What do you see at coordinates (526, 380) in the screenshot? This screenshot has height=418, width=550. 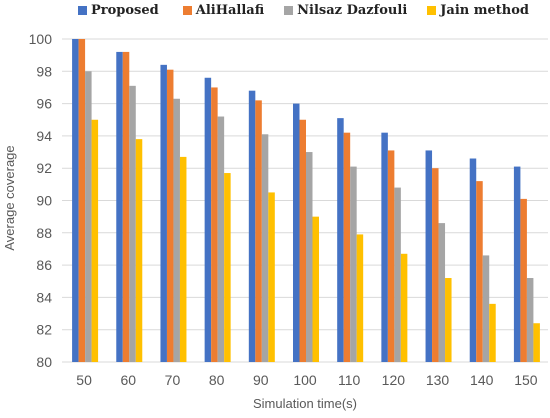 I see `x-tick-label: 150` at bounding box center [526, 380].